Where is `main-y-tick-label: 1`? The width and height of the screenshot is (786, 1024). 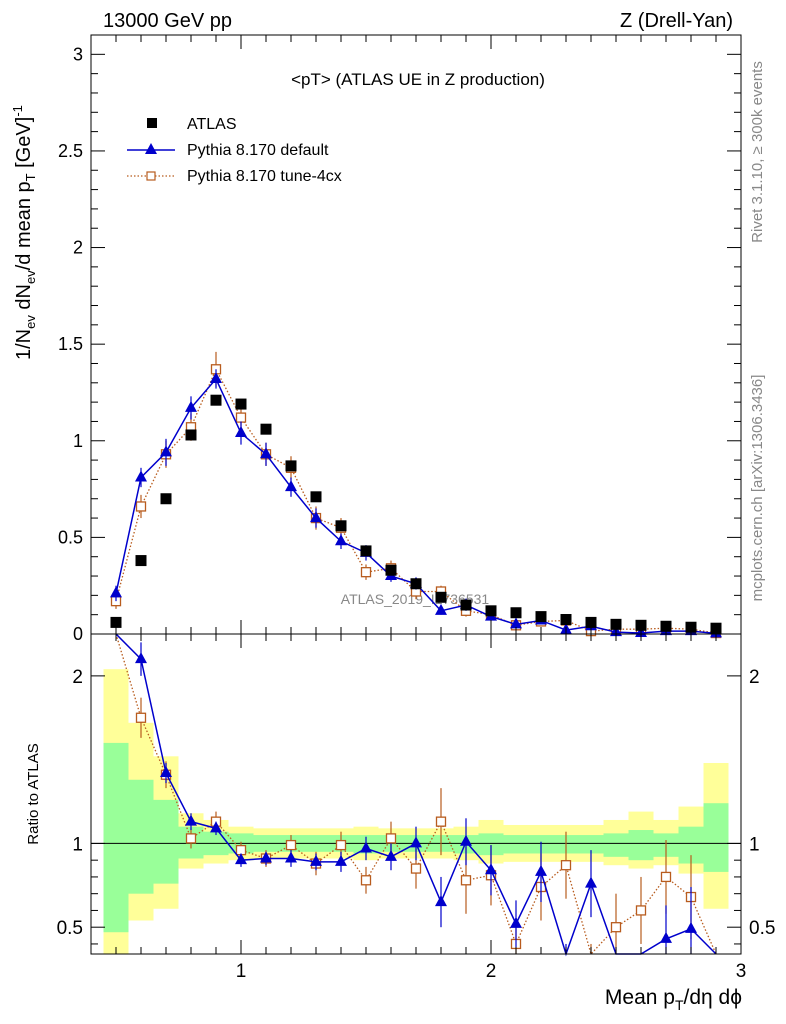
main-y-tick-label: 1 is located at coordinates (78, 441).